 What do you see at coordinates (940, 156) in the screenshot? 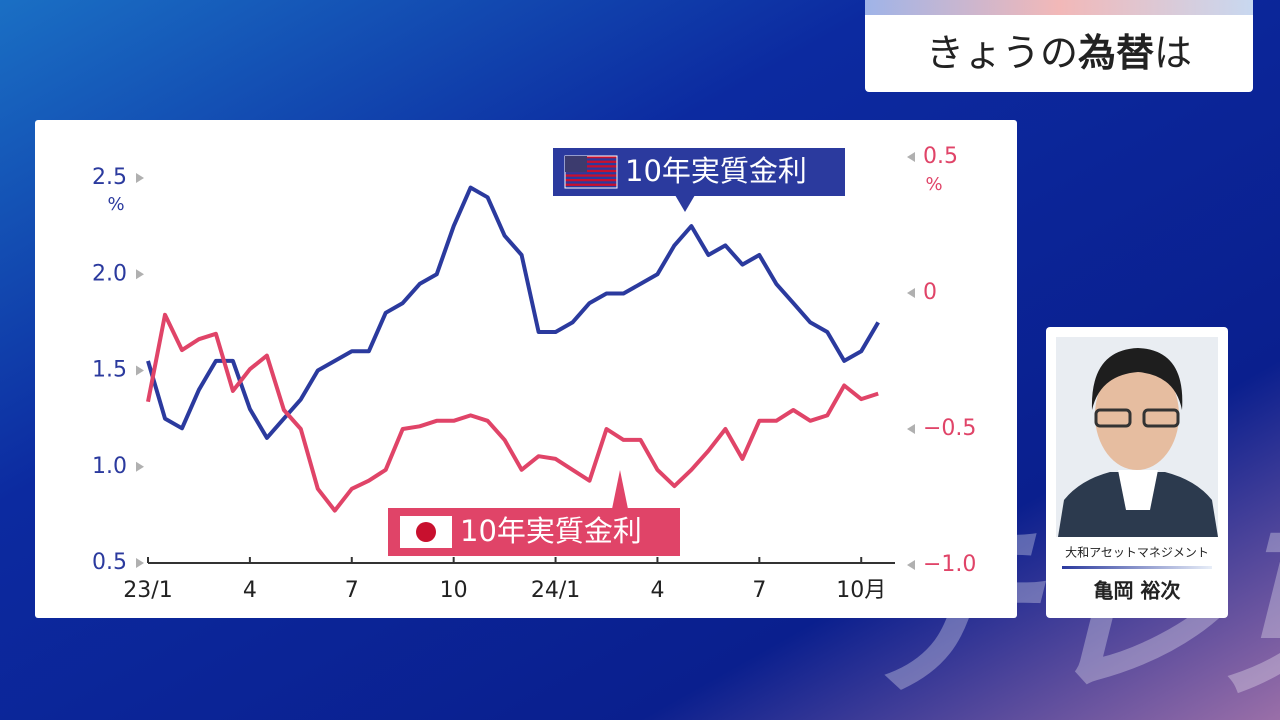
I see `y2-tick-label: 0.5` at bounding box center [940, 156].